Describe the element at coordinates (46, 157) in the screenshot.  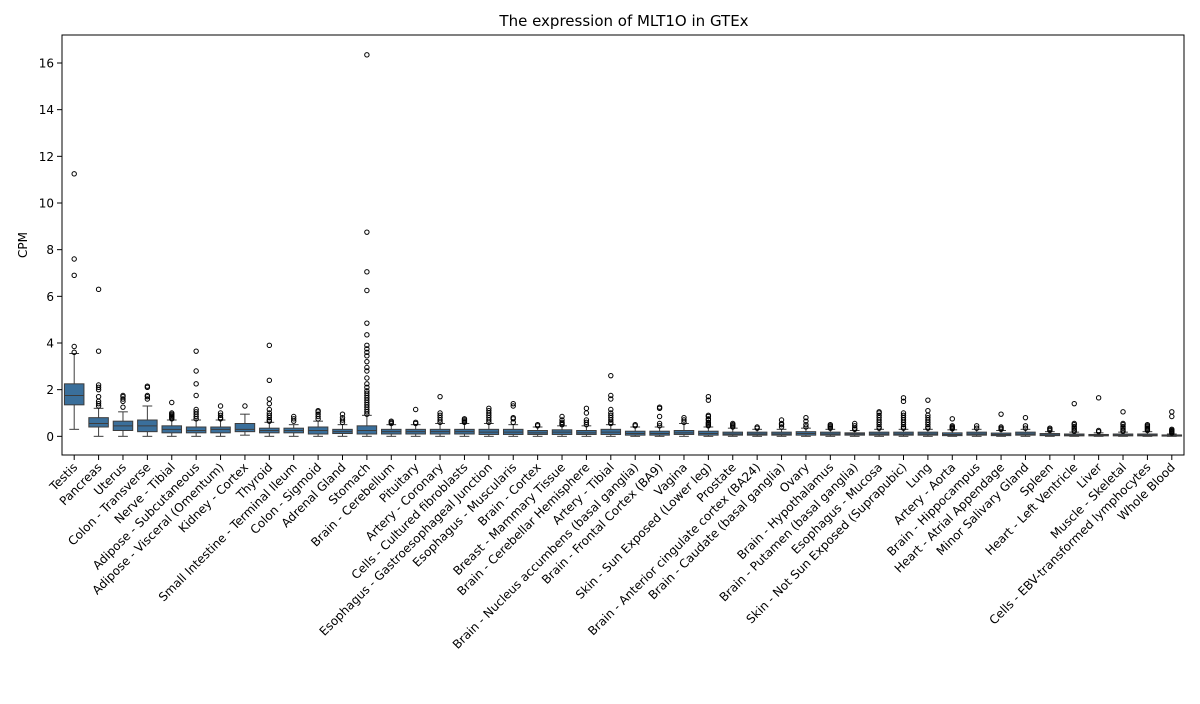
I see `y-tick-label: 12` at that location.